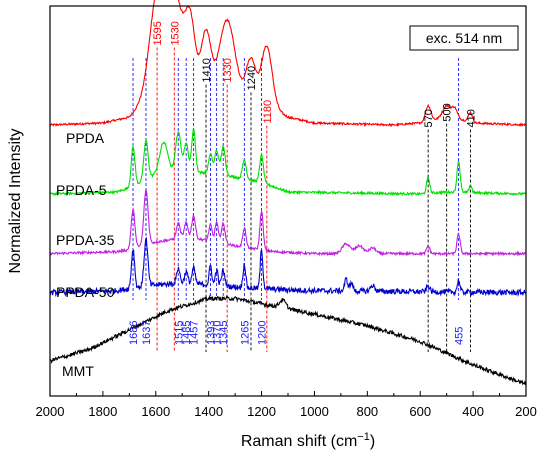 This screenshot has height=460, width=550. I want to click on x-axis-ticks: 2000 1800 1600 1400 1200 1000 800 600 400 200, so click(286, 405).